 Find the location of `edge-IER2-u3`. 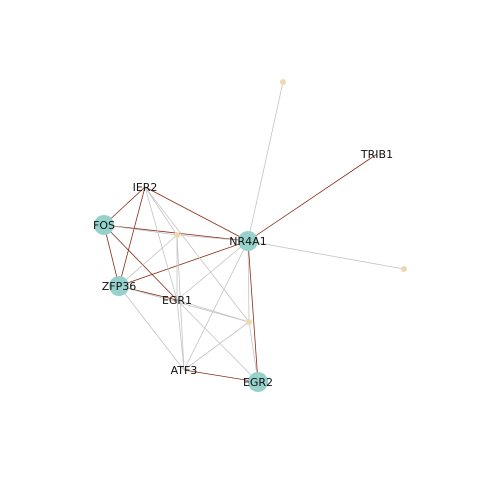

edge-IER2-u3 is located at coordinates (161, 211).